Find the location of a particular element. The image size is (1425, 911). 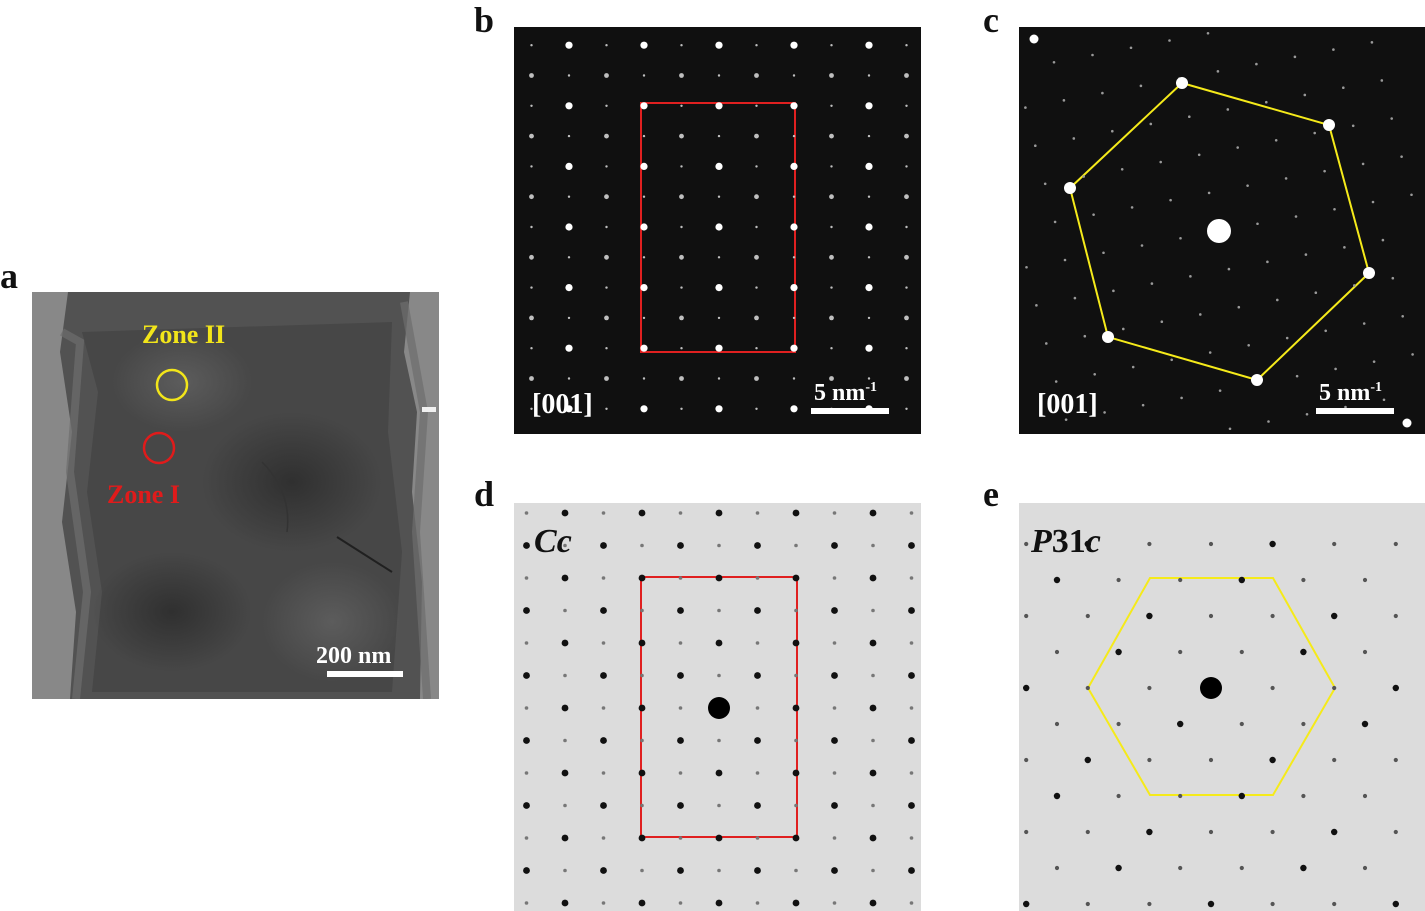

simulated-pattern-e is located at coordinates (1211, 724).